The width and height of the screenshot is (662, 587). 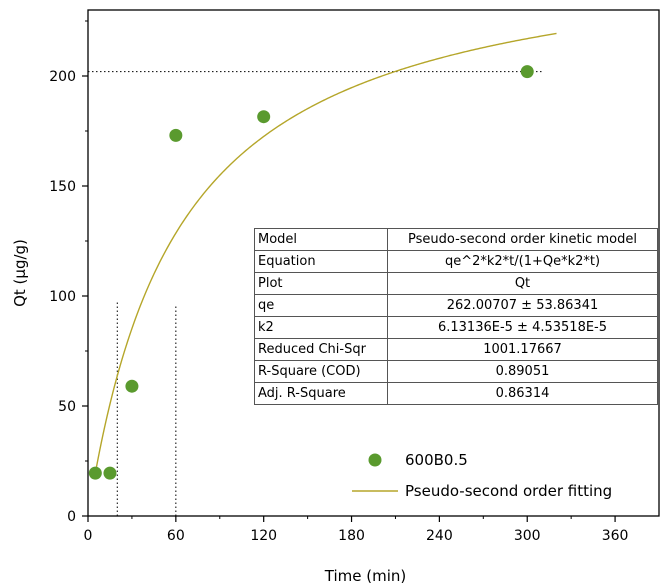 What do you see at coordinates (321, 393) in the screenshot?
I see `table-key: Adj. R-Square` at bounding box center [321, 393].